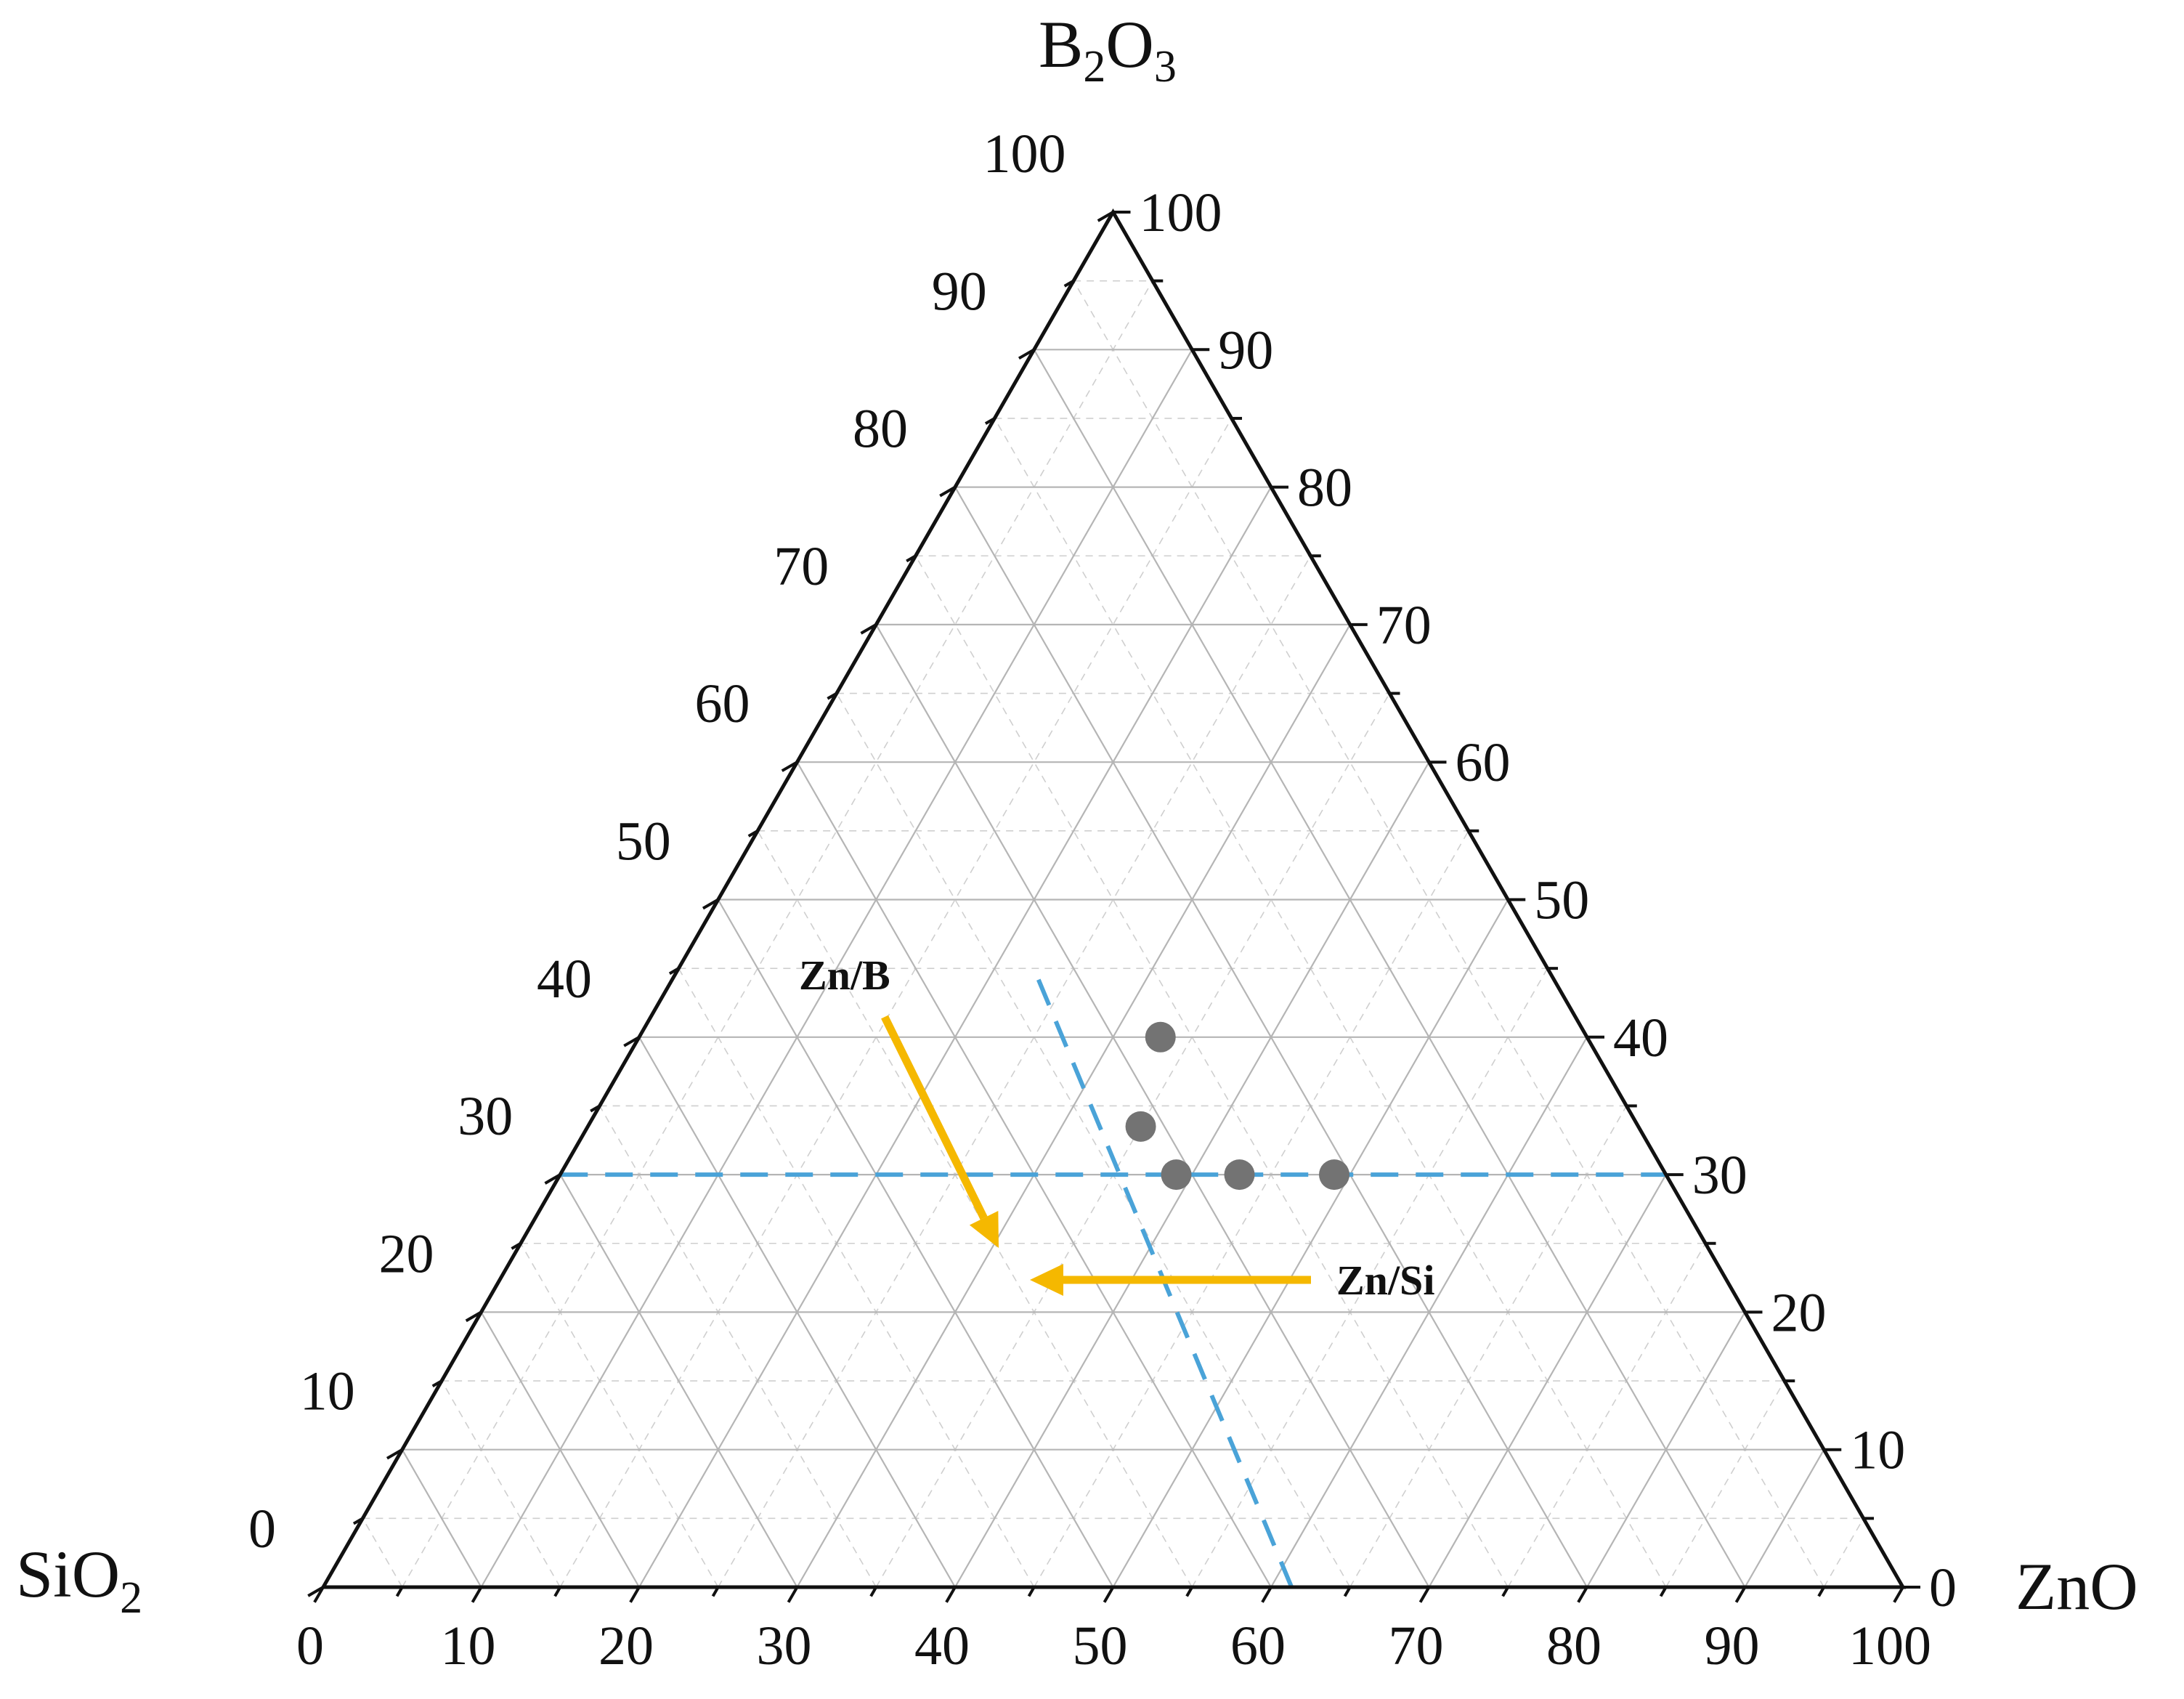 The height and width of the screenshot is (1699, 2184). Describe the element at coordinates (935, 1117) in the screenshot. I see `arrow-zn-b-shaft` at that location.